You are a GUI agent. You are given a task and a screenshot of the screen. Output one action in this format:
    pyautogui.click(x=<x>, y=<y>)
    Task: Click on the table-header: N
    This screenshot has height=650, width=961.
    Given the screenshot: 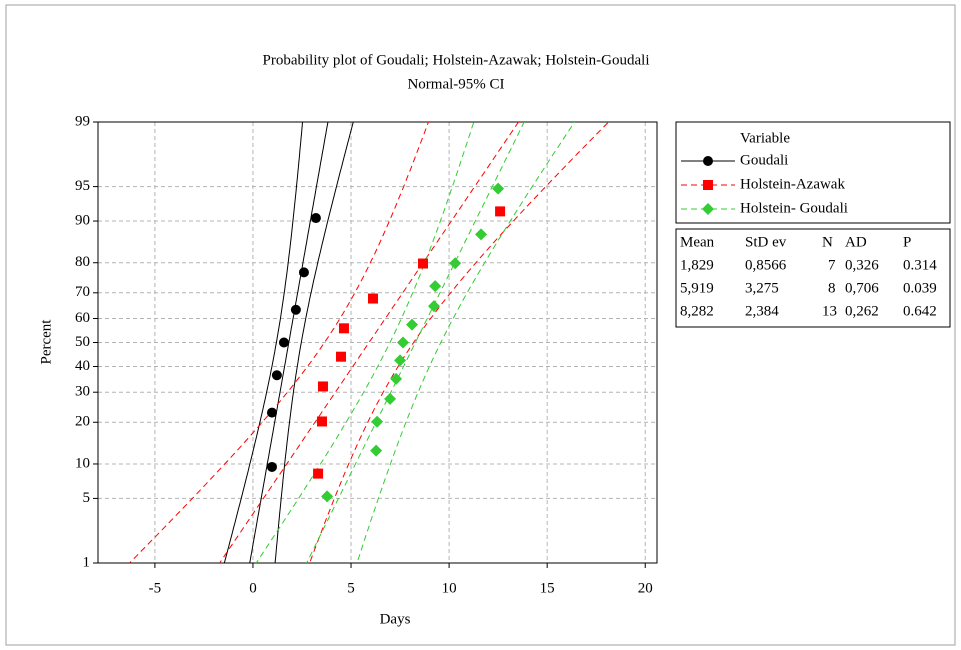 What is the action you would take?
    pyautogui.click(x=827, y=242)
    